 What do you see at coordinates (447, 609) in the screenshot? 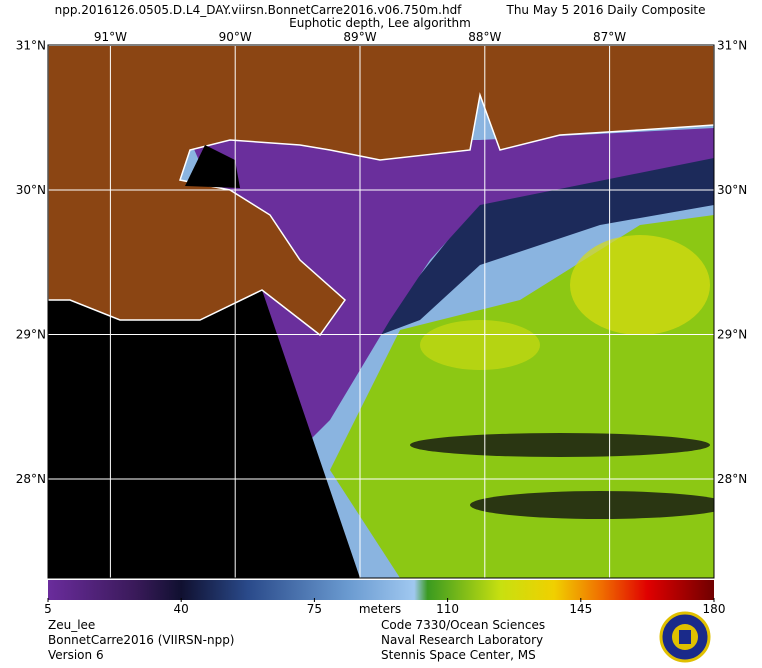
I see `colorbar-label: 110` at bounding box center [447, 609].